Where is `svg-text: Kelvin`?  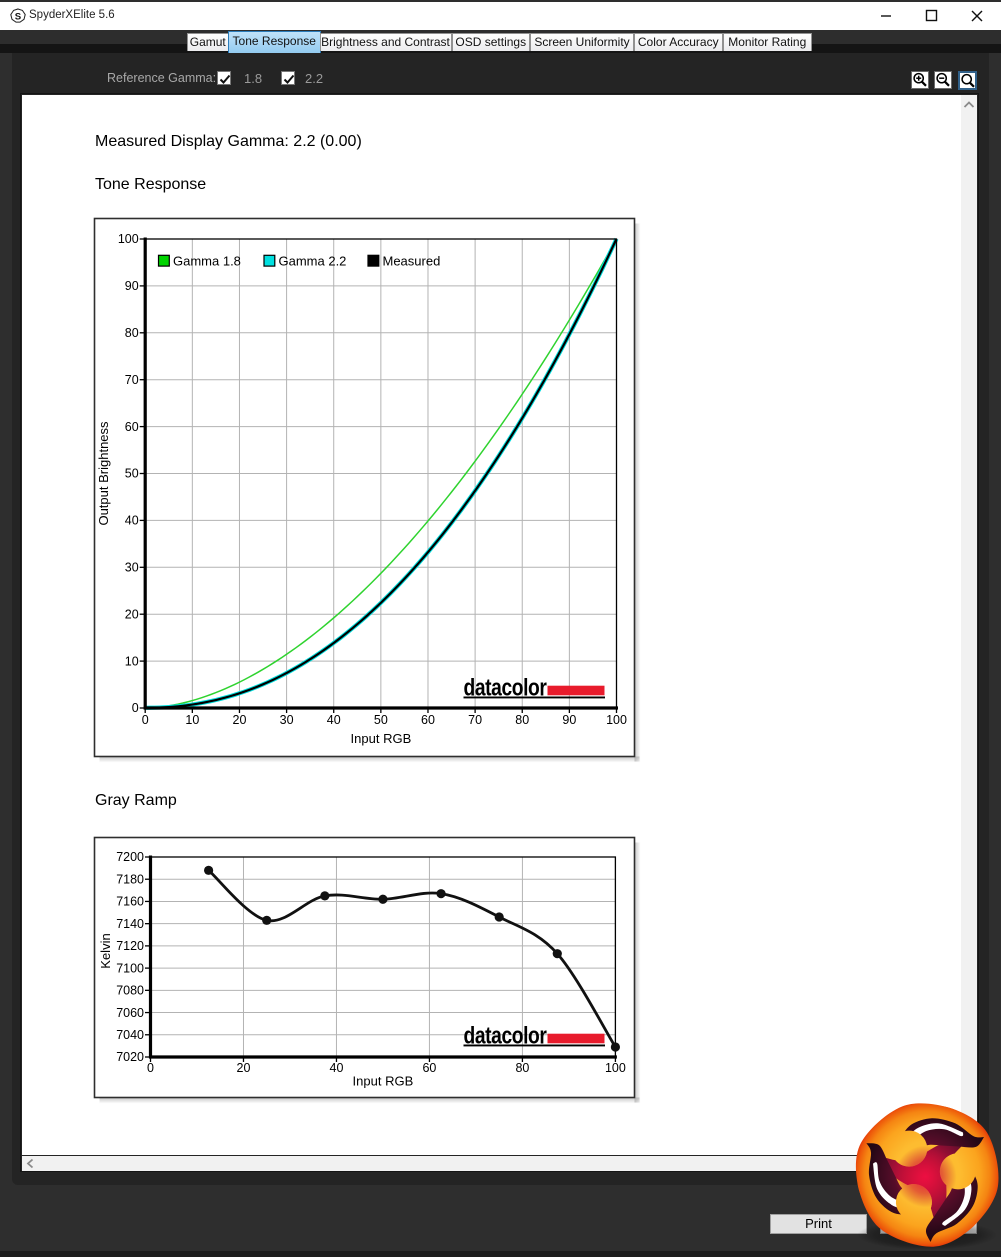 svg-text: Kelvin is located at coordinates (105, 950).